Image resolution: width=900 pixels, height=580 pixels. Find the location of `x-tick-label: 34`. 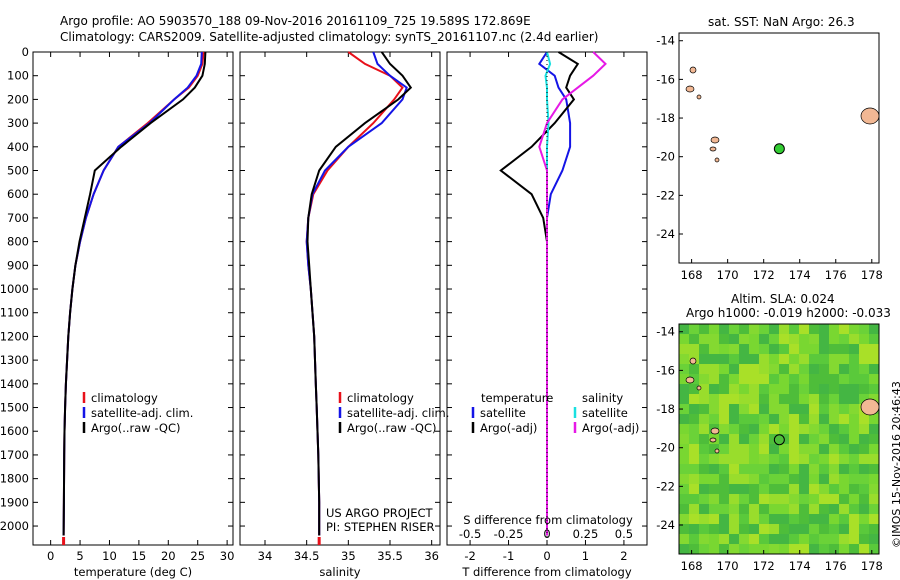

x-tick-label: 34 is located at coordinates (265, 556).